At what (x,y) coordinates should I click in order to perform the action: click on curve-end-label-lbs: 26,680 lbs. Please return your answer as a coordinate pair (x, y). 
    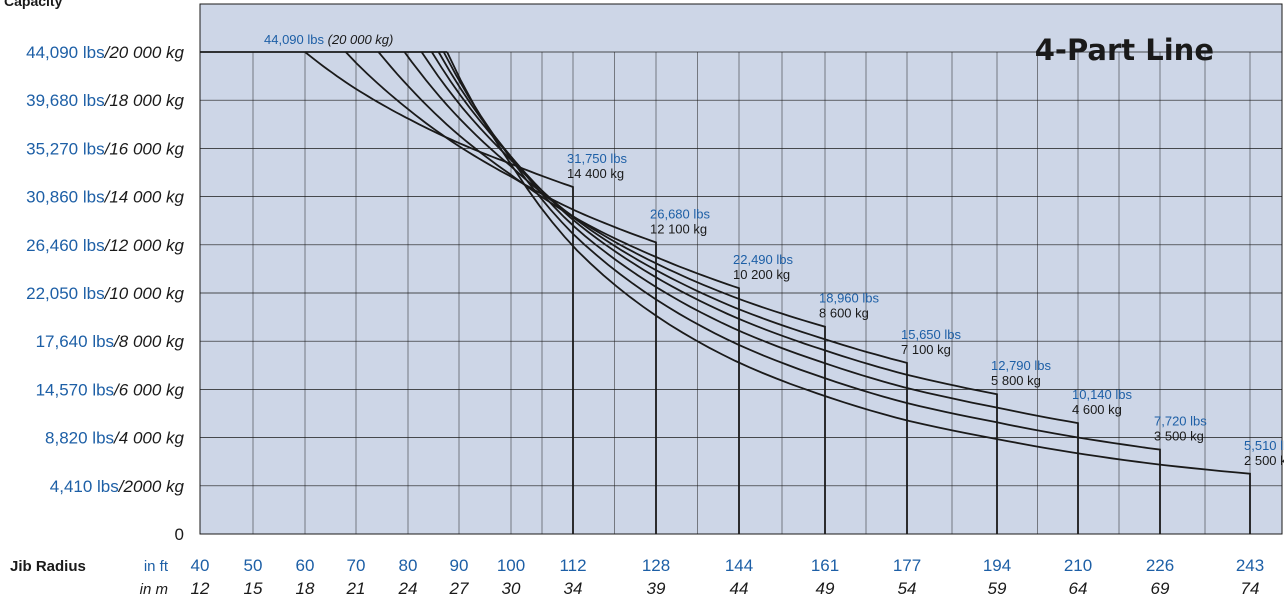
    Looking at the image, I should click on (680, 213).